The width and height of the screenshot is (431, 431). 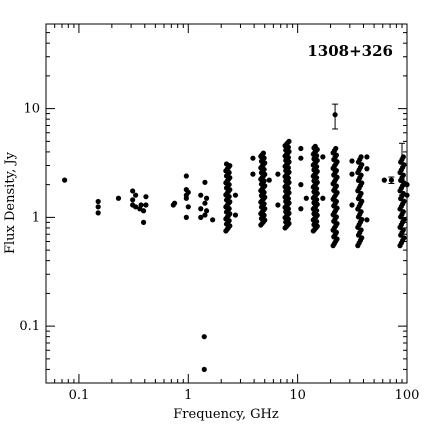 I want to click on y-tick-label: 0.1, so click(x=29, y=326).